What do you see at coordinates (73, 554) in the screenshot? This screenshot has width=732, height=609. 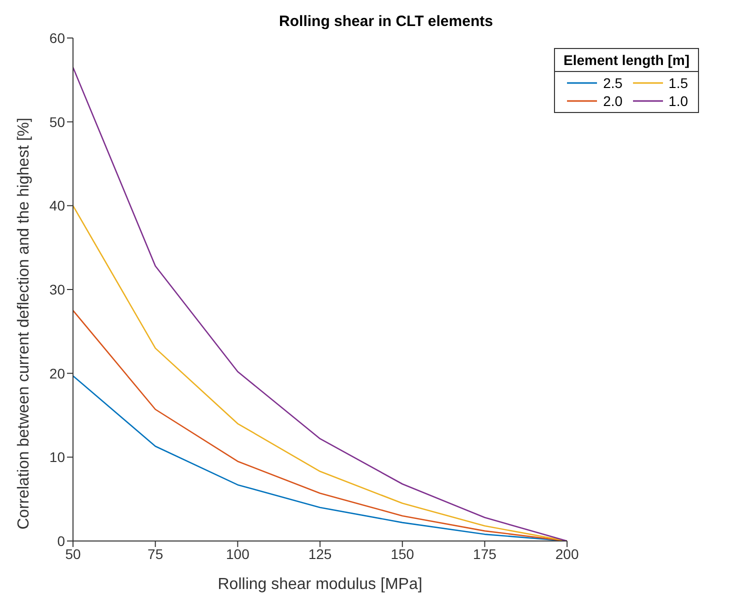 I see `x-tick-label: 50` at bounding box center [73, 554].